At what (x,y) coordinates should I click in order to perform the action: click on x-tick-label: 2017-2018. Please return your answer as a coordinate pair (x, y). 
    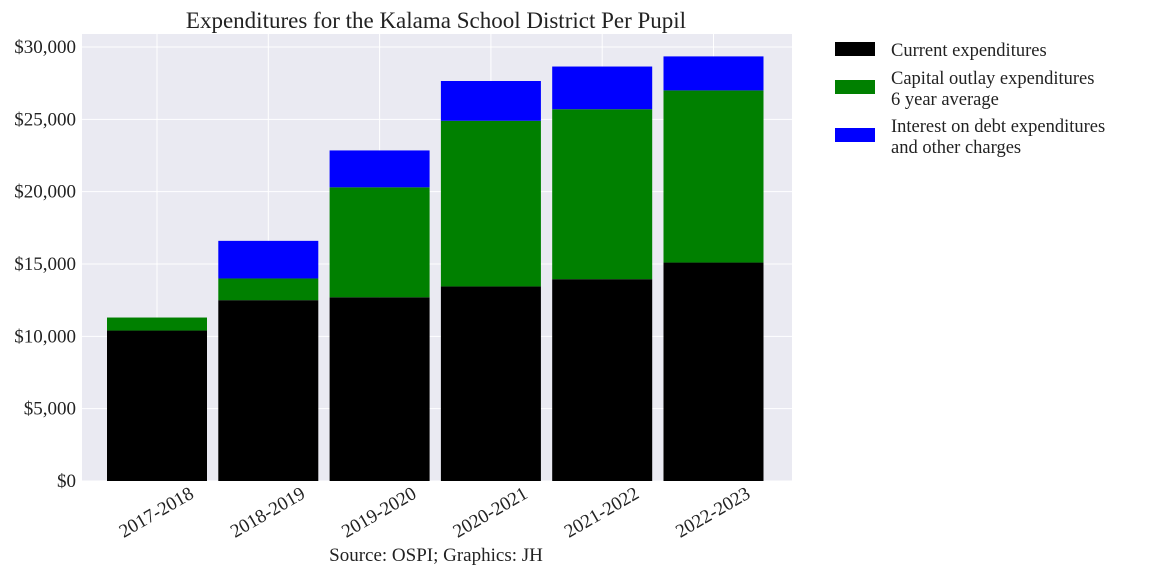
    Looking at the image, I should click on (157, 512).